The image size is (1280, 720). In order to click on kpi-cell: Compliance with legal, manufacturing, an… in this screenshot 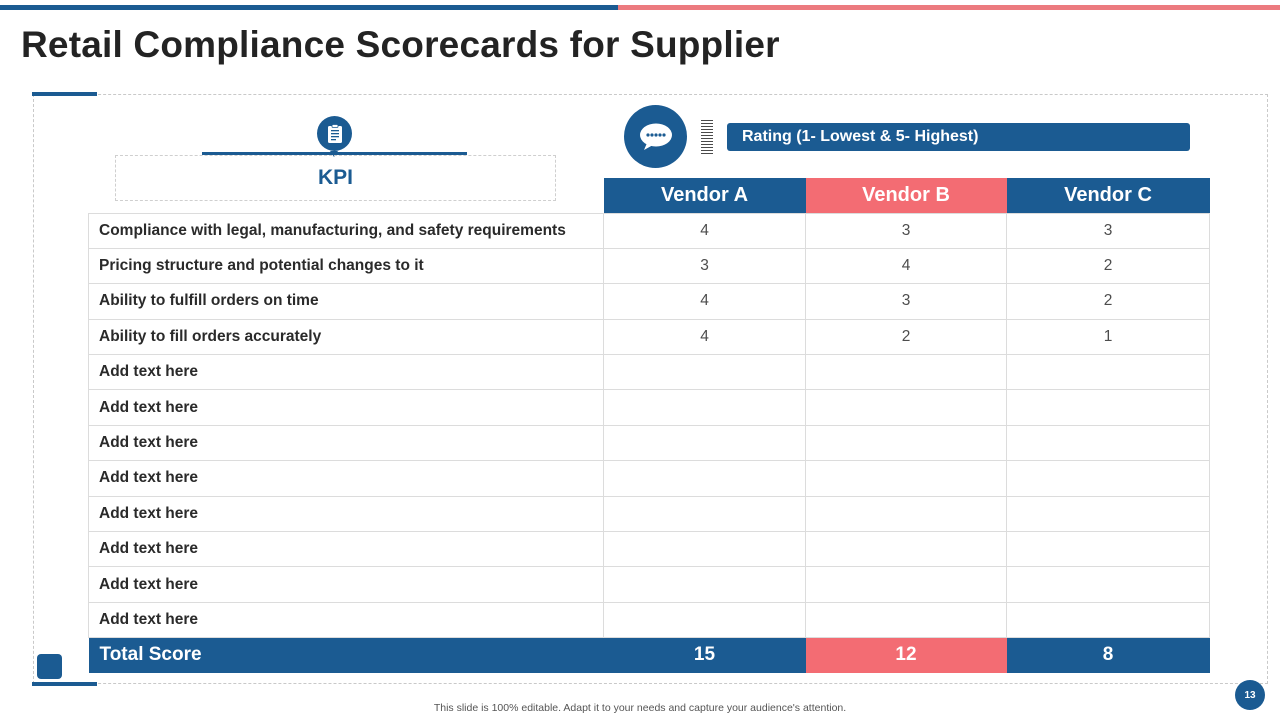, I will do `click(346, 230)`.